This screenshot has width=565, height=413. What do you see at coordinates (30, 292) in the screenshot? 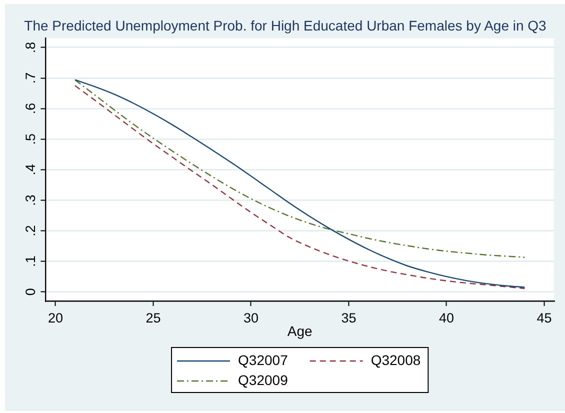
I see `y-tick-label: 0` at bounding box center [30, 292].